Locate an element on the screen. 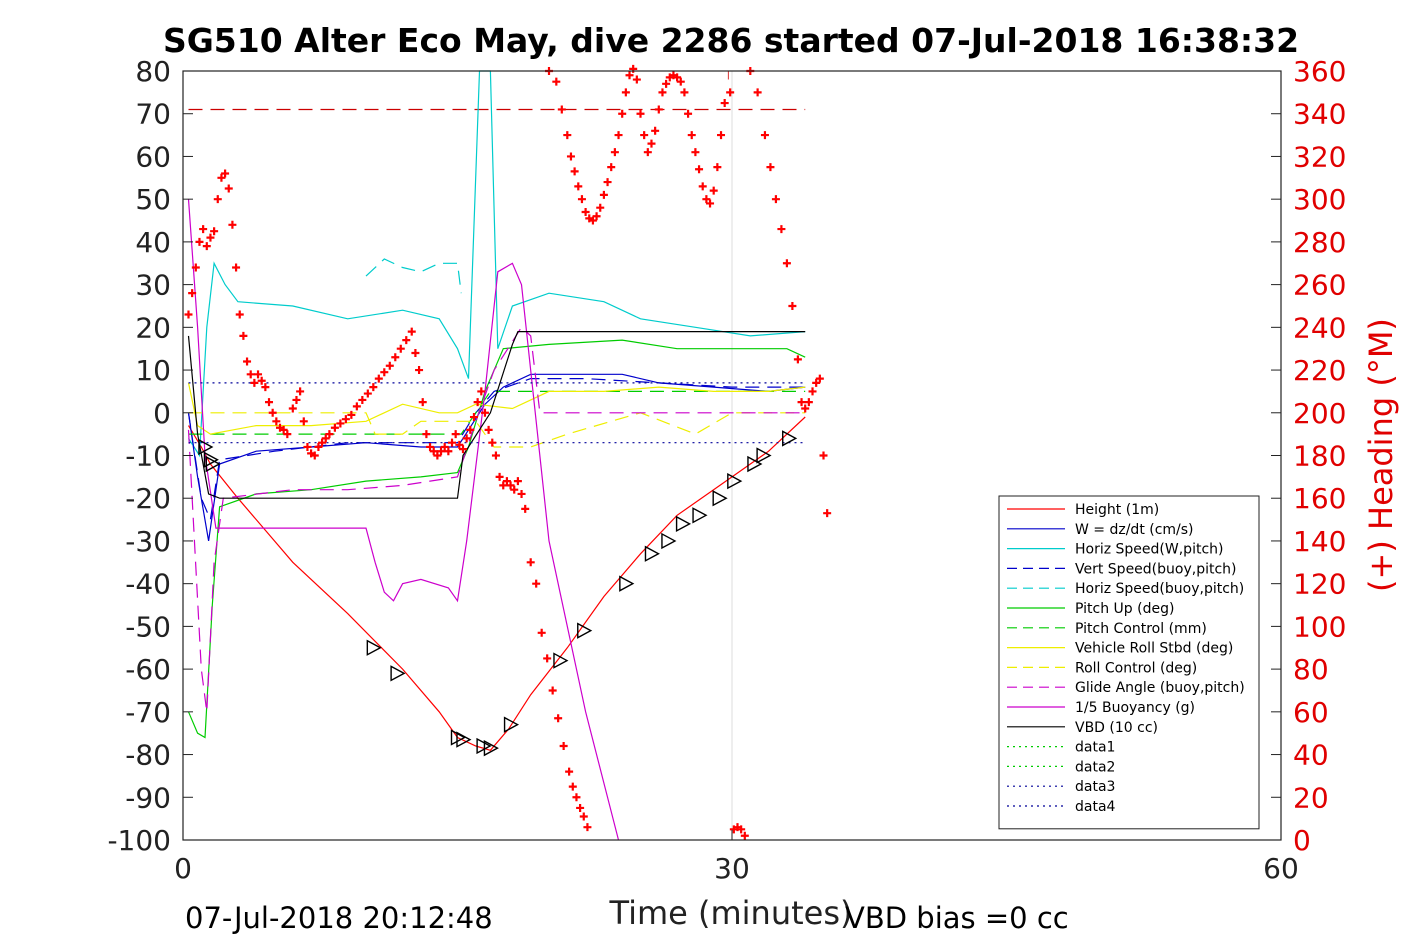 The height and width of the screenshot is (945, 1417). left-tick-label-13: -50 is located at coordinates (148, 626).